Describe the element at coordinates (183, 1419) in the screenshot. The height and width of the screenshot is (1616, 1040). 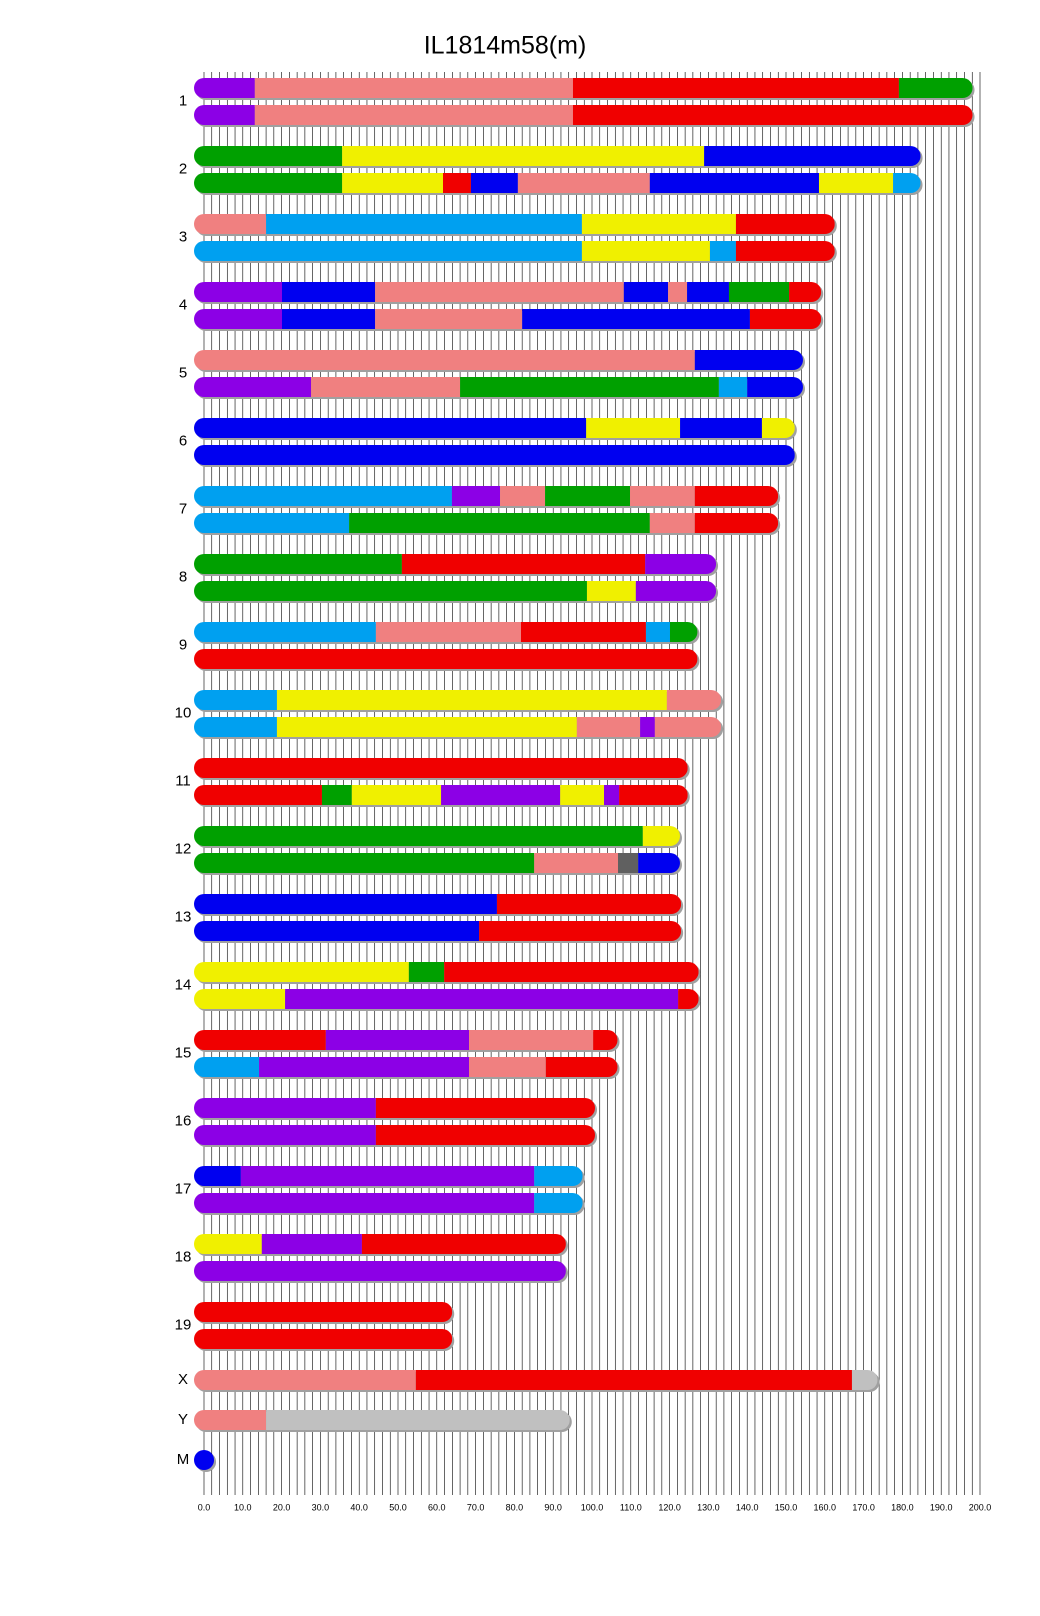
I see `chromosome-label: Y` at that location.